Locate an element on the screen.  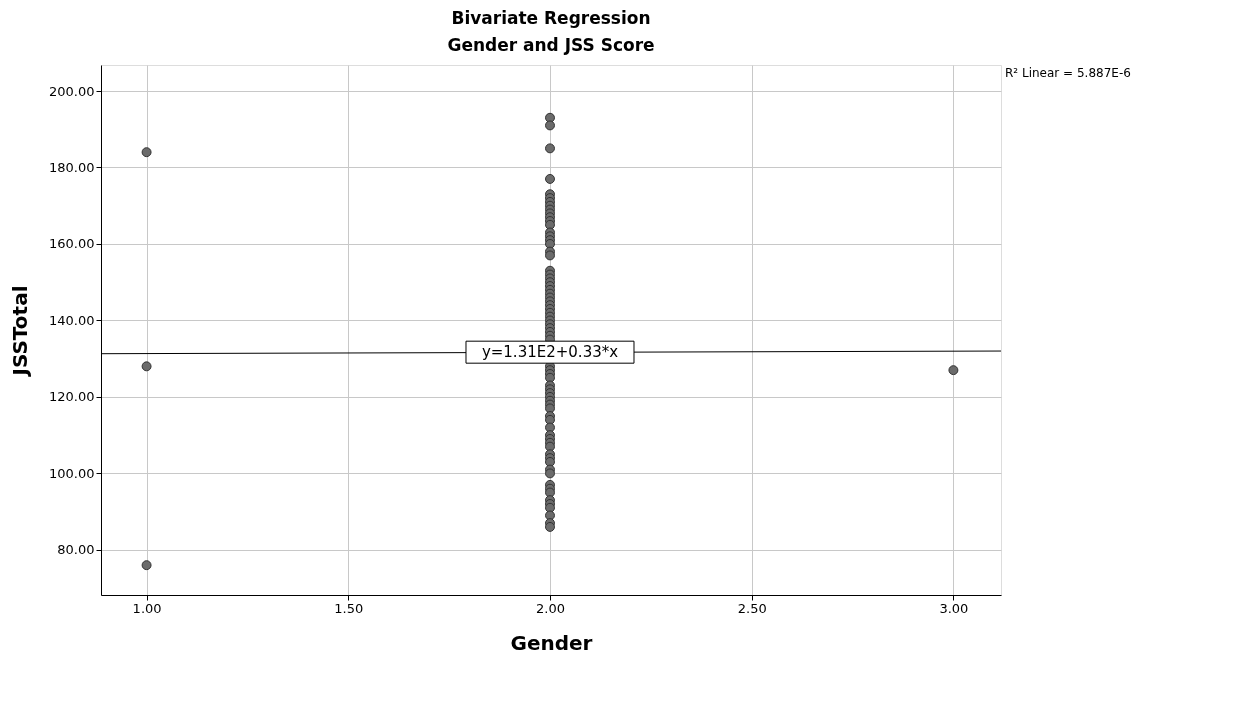
x-axis-title: Gender is located at coordinates (551, 642).